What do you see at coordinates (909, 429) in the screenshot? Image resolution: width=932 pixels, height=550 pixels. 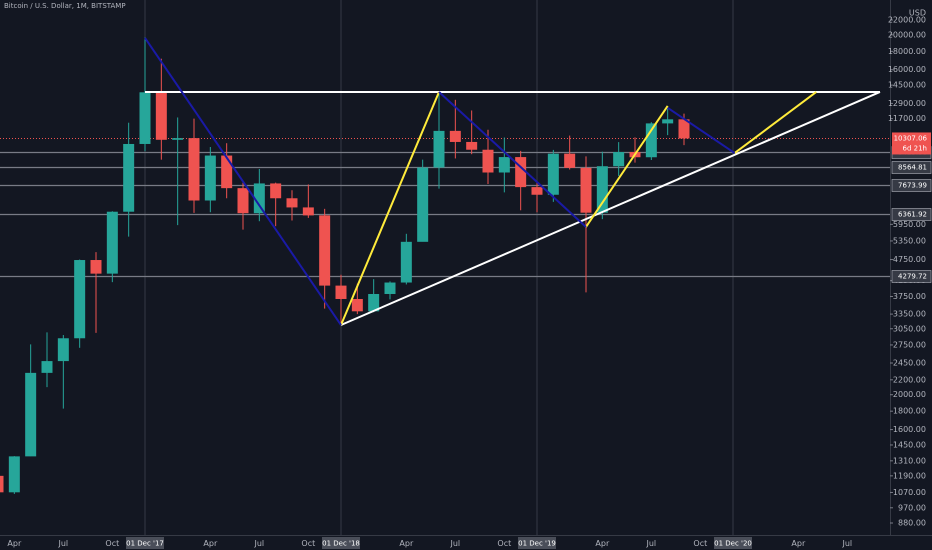 I see `y-tick-label: 1600.00` at bounding box center [909, 429].